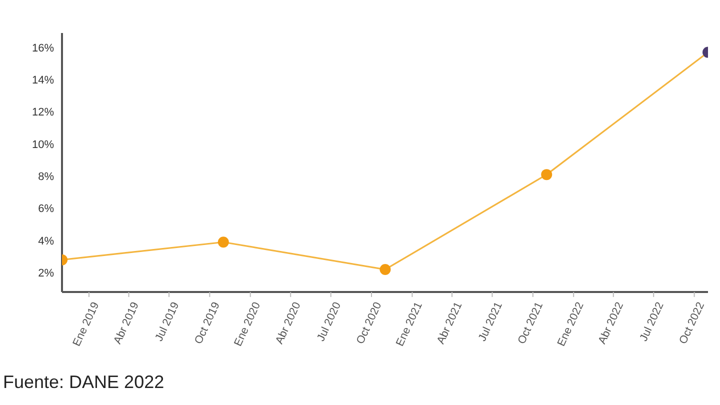 This screenshot has width=720, height=405. I want to click on y-tick-label: 14%, so click(43, 80).